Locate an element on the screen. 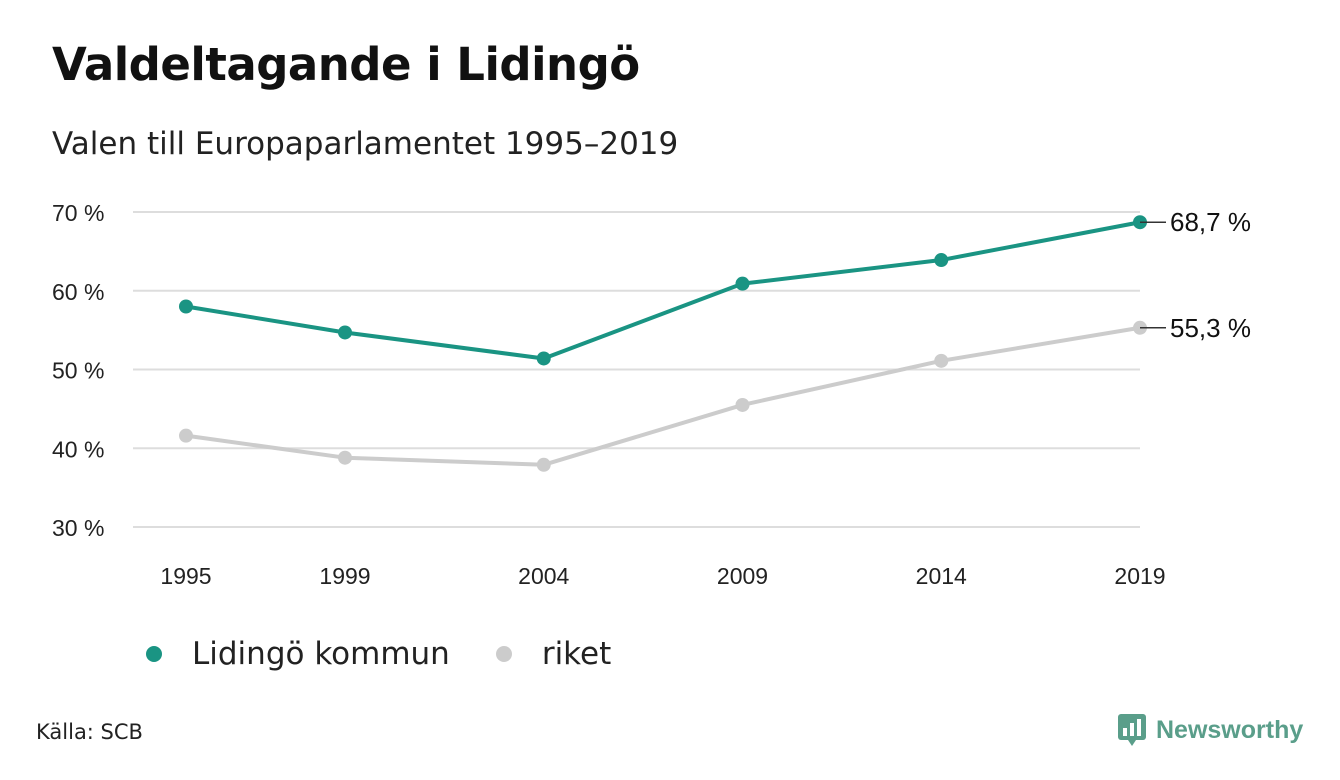 The image size is (1340, 780). y-tick-label: 40 % is located at coordinates (78, 449).